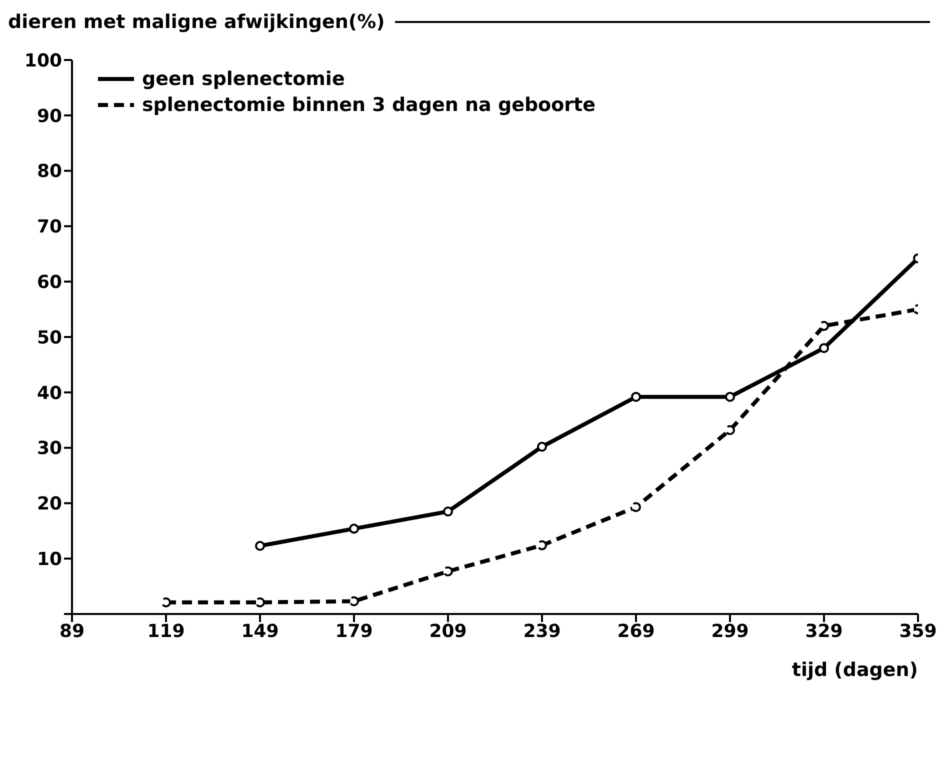 Image resolution: width=944 pixels, height=769 pixels. What do you see at coordinates (49, 449) in the screenshot?
I see `y-tick-label: 30` at bounding box center [49, 449].